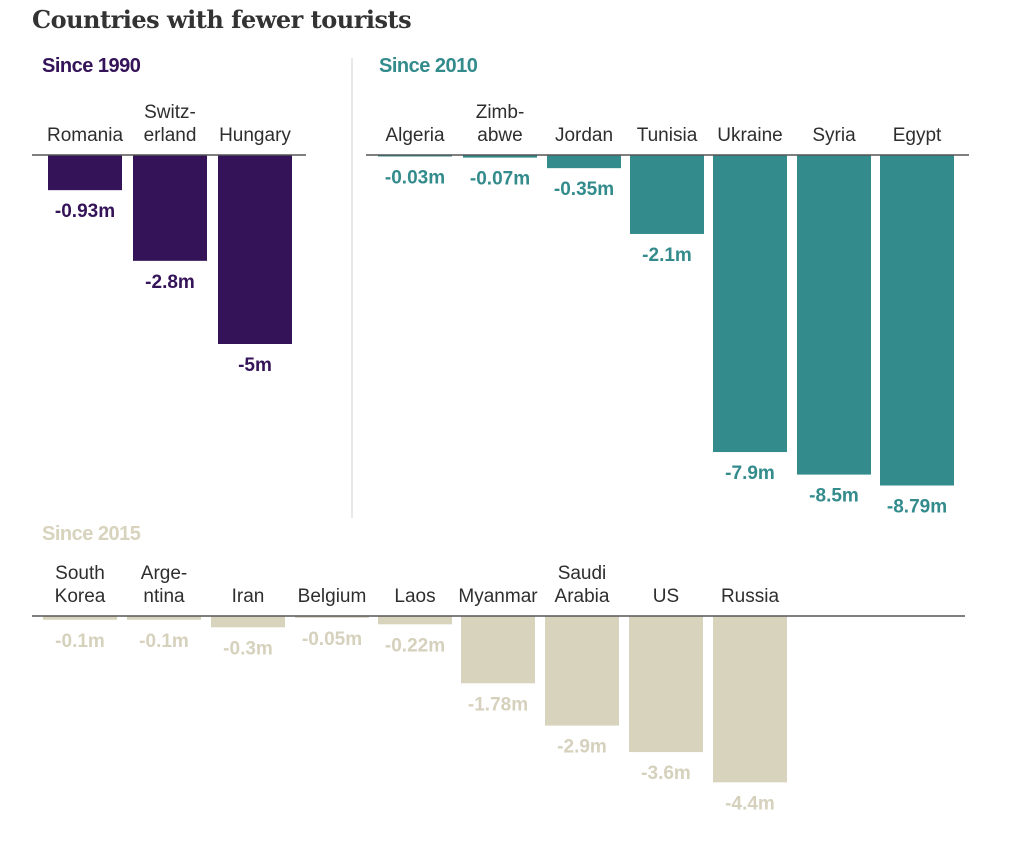 The image size is (1024, 852). I want to click on value-label: -7.9m, so click(750, 473).